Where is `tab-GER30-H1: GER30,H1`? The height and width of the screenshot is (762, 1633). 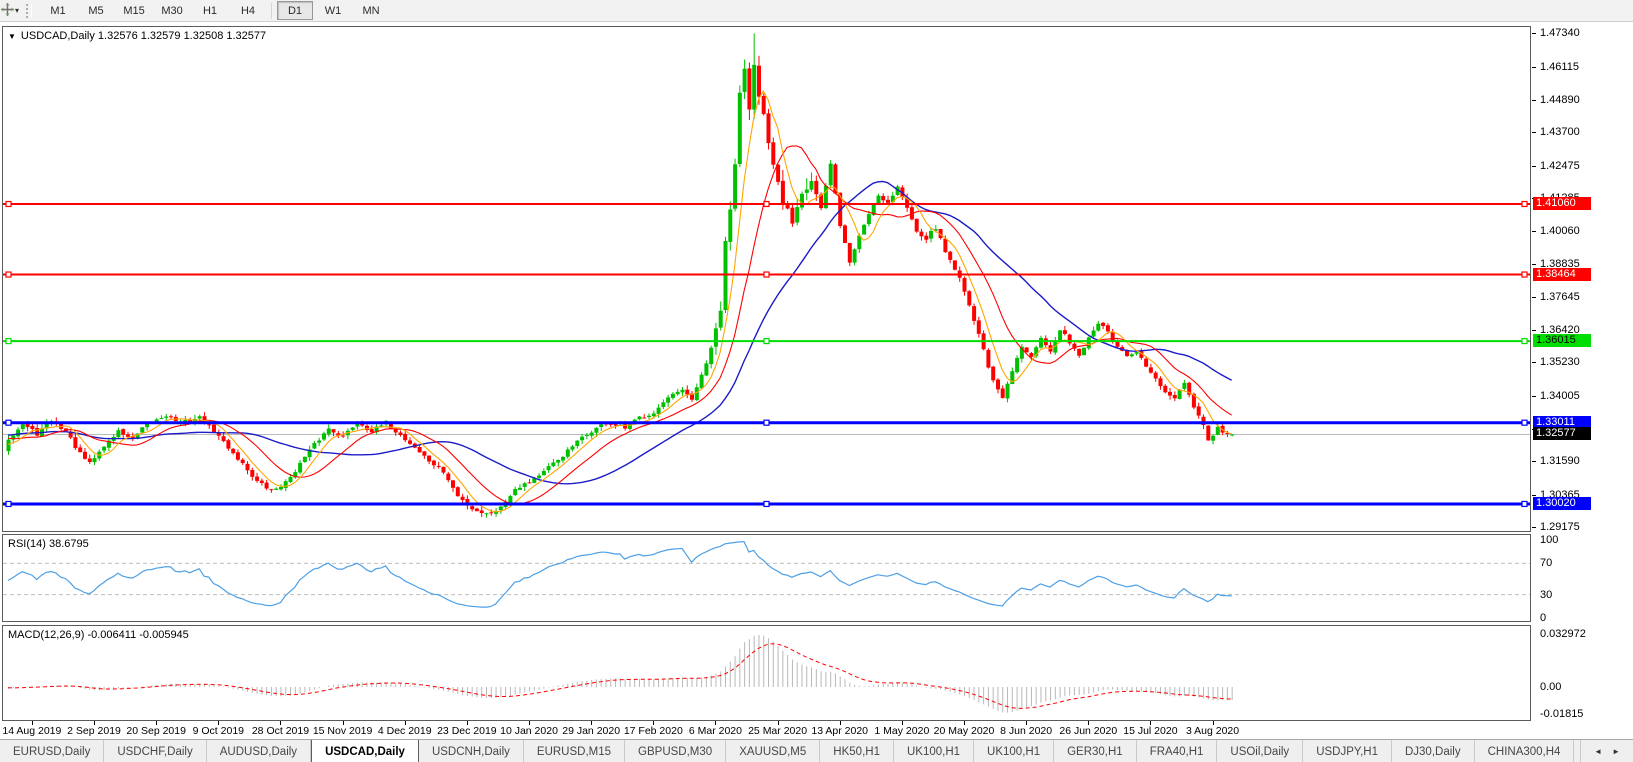 tab-GER30-H1: GER30,H1 is located at coordinates (1095, 751).